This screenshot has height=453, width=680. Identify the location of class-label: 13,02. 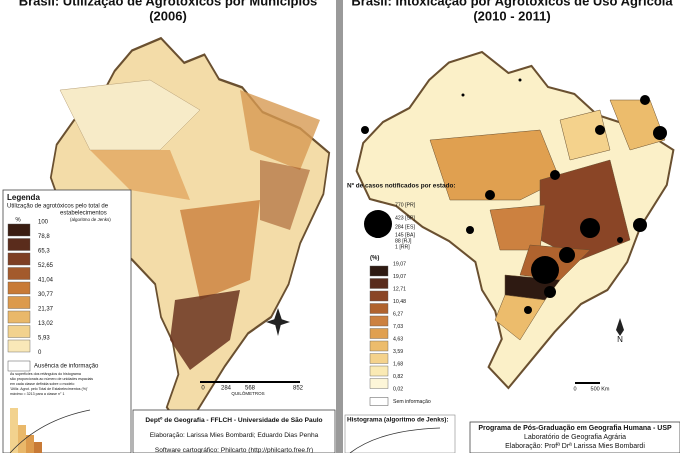
(46, 324).